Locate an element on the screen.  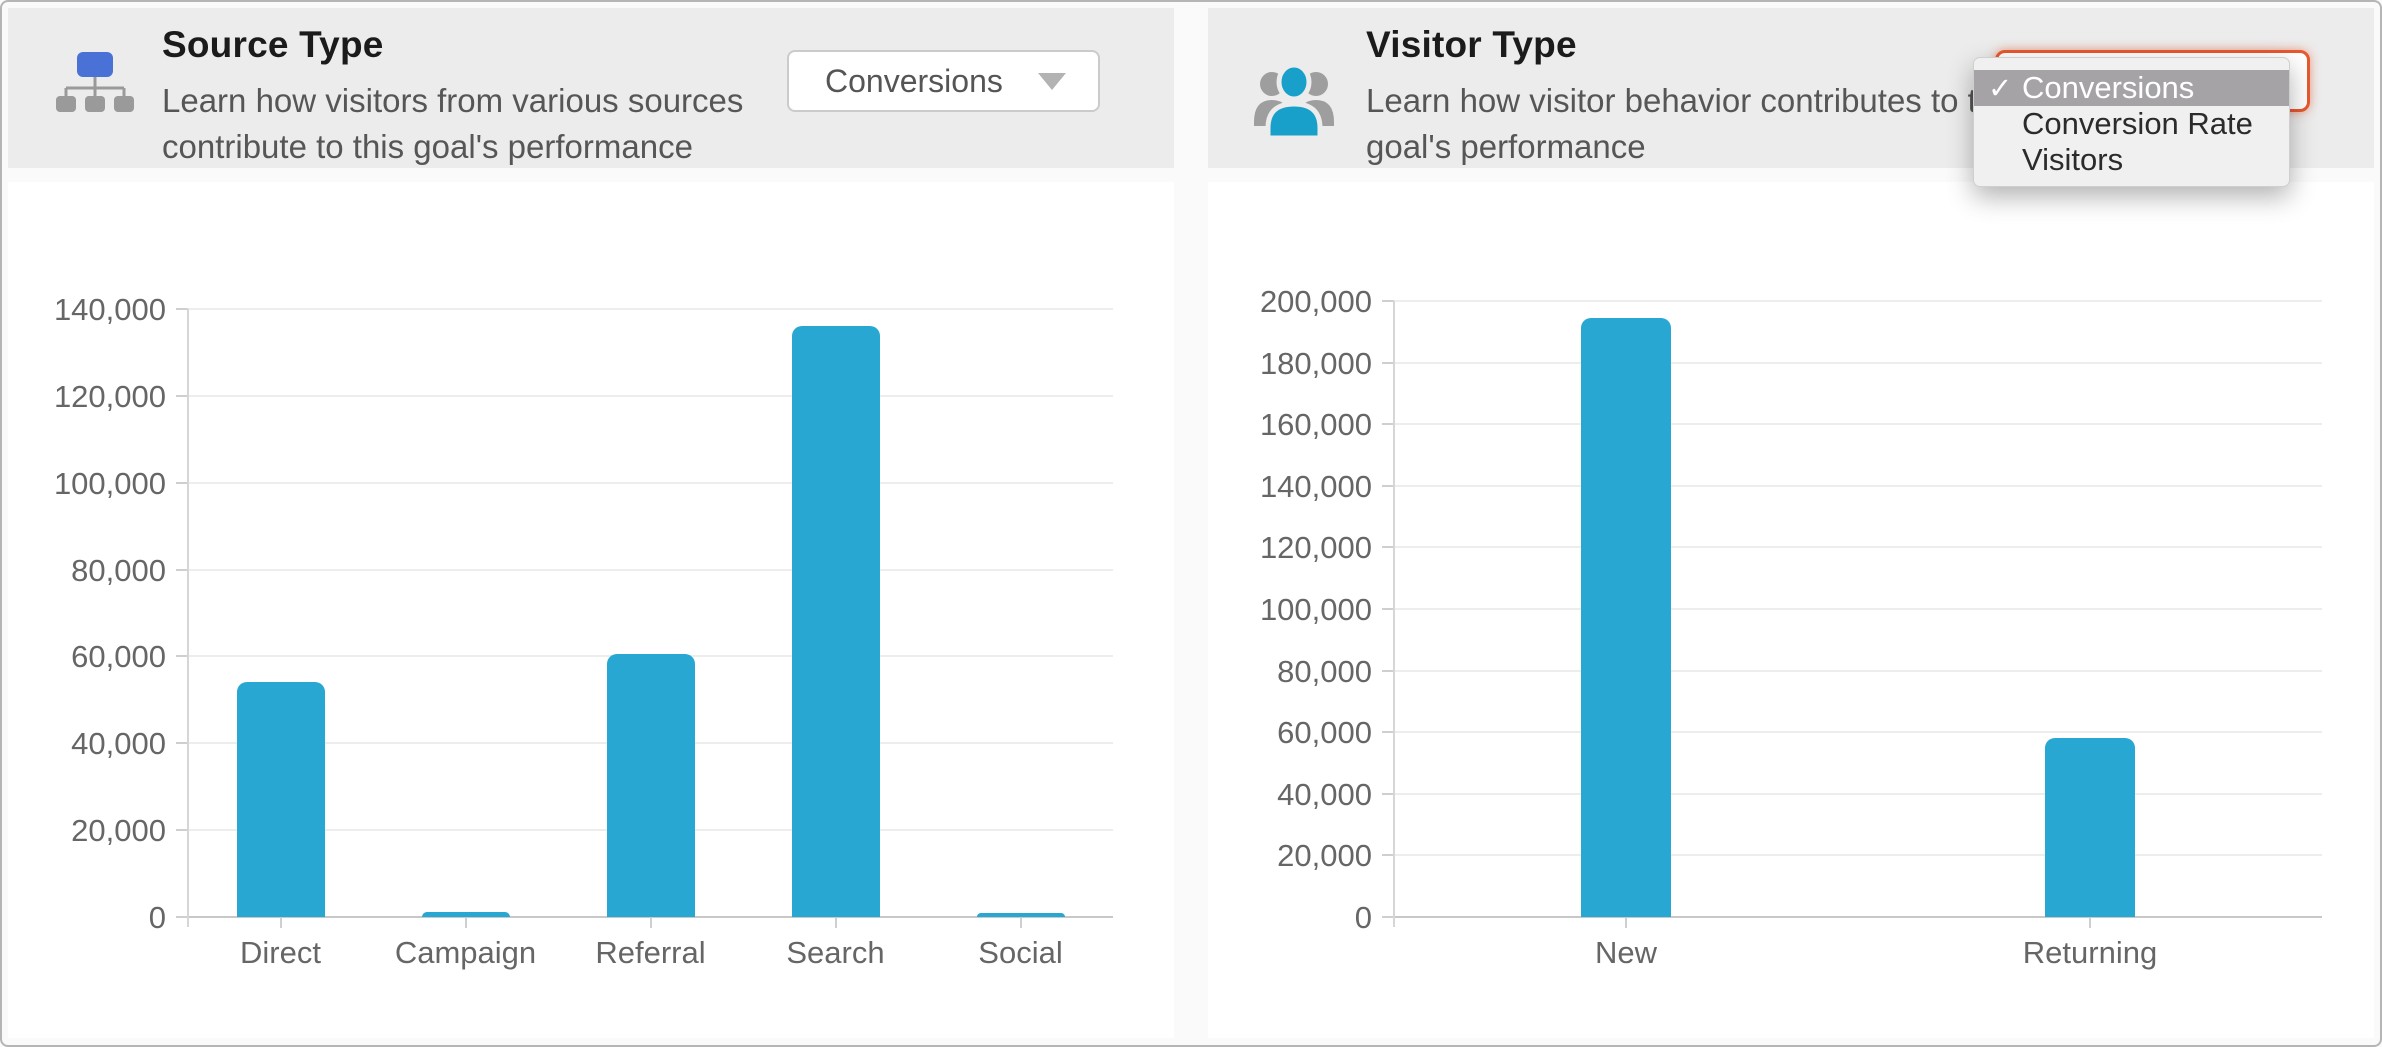
y-axis-label: 160,000 is located at coordinates (1315, 425).